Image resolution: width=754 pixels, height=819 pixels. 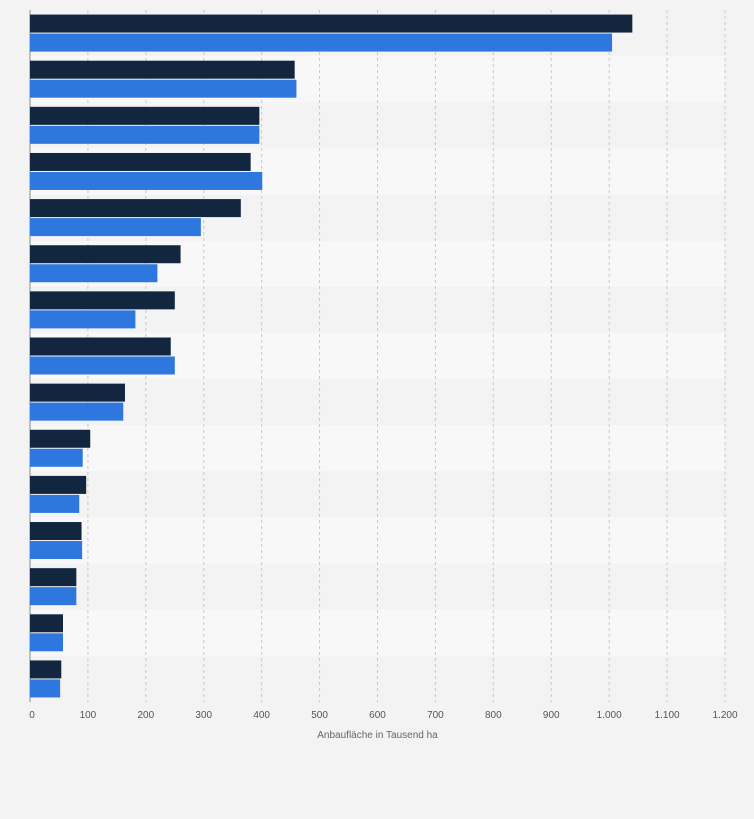 I want to click on x-tick-label: 0, so click(x=32, y=715).